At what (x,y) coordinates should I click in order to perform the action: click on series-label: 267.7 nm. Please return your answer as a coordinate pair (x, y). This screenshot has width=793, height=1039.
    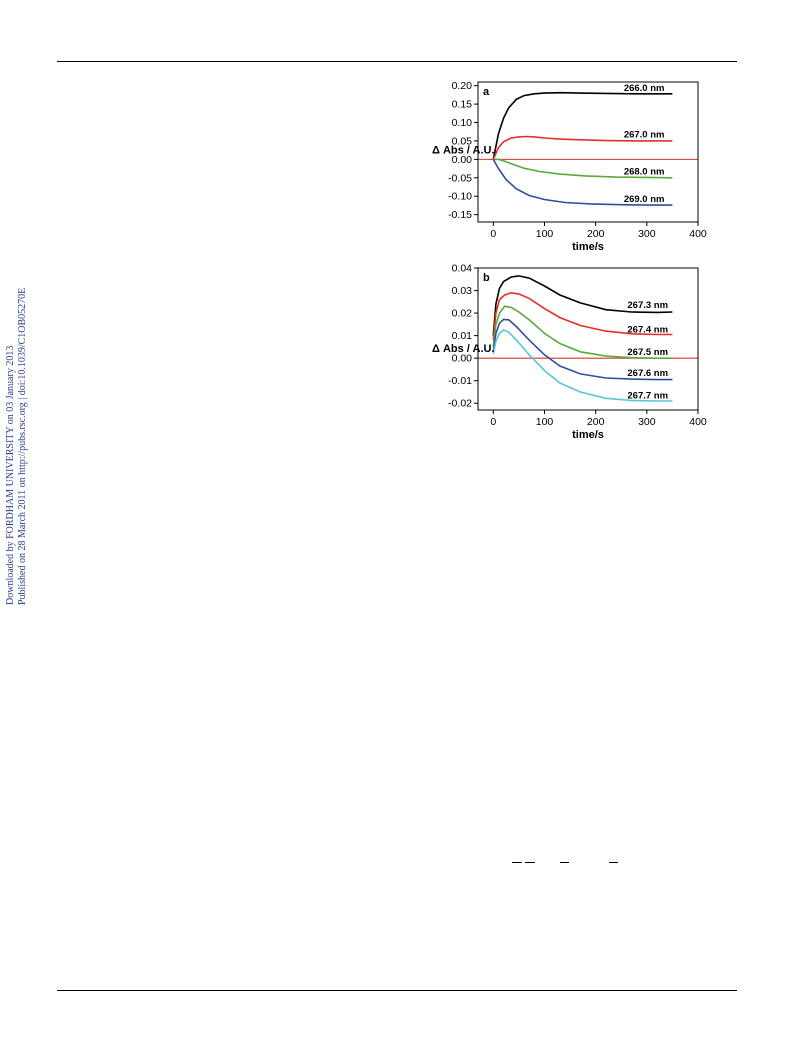
    Looking at the image, I should click on (647, 395).